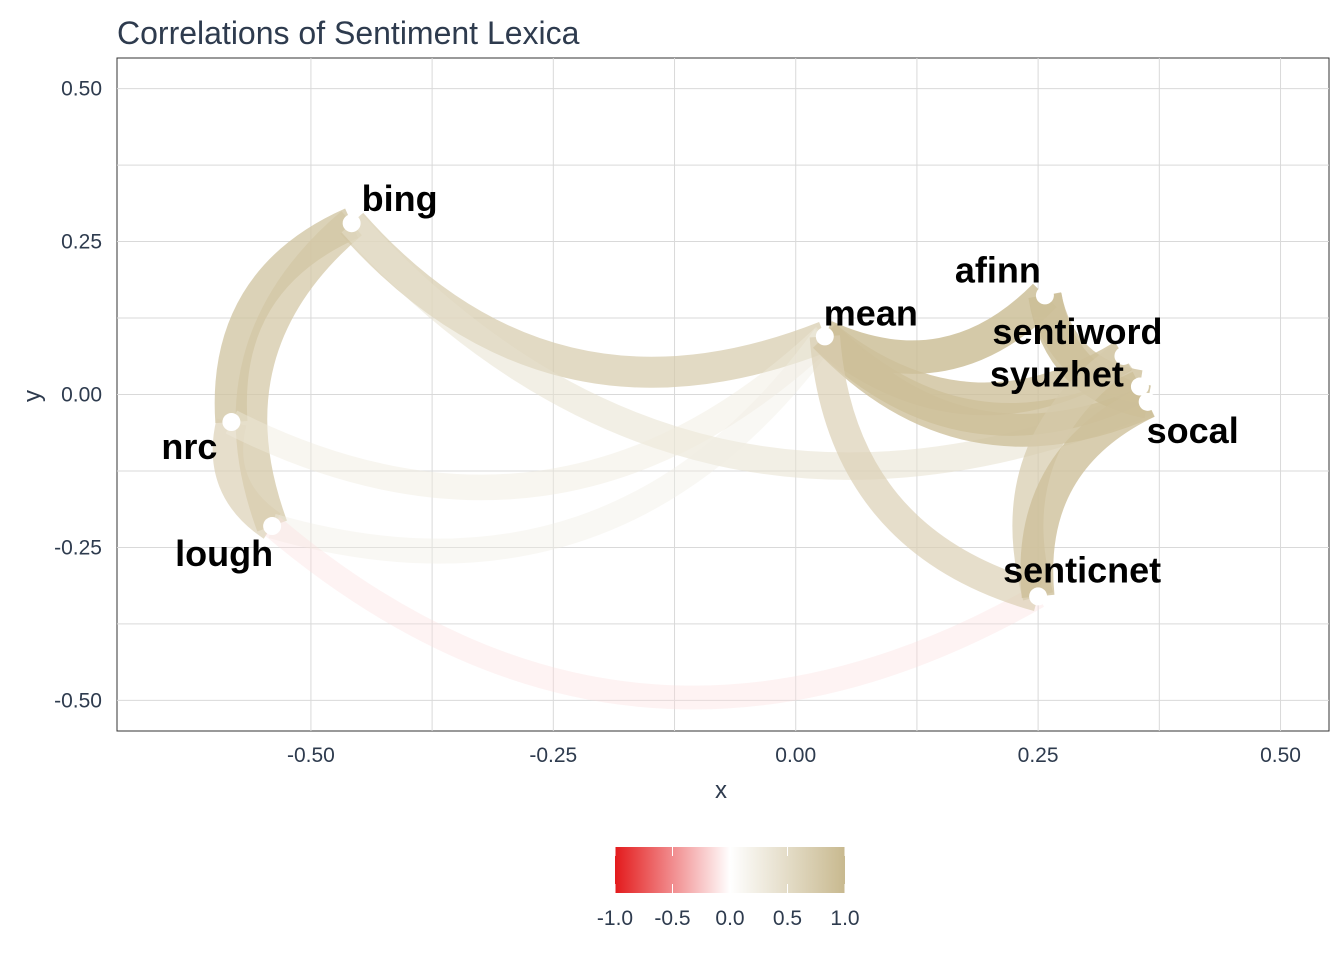  I want to click on edge-socal-senticnet, so click(1087, 492).